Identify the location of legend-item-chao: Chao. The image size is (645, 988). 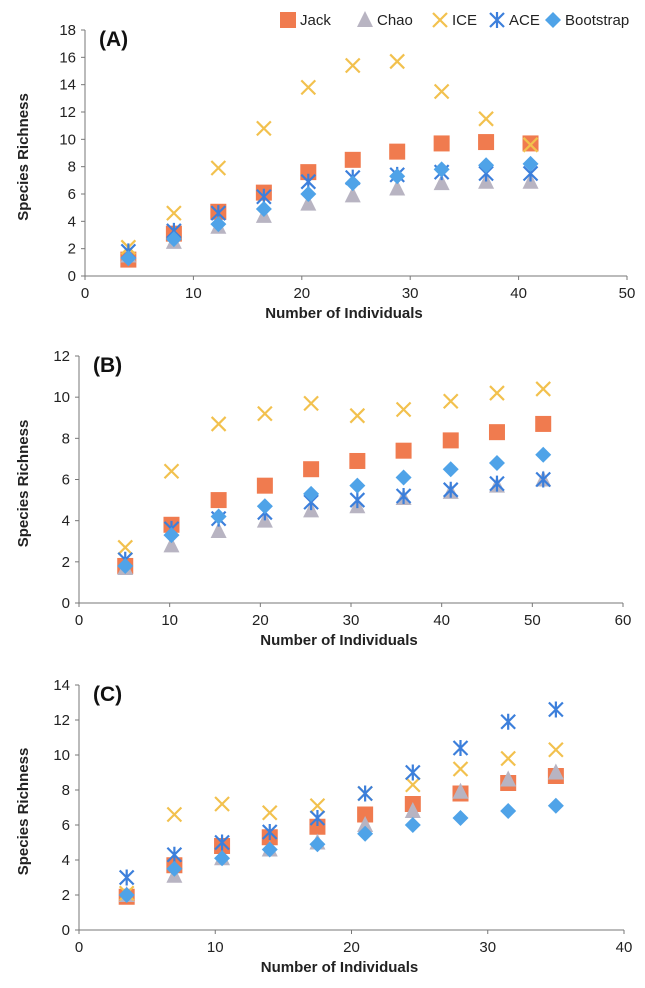
(385, 20).